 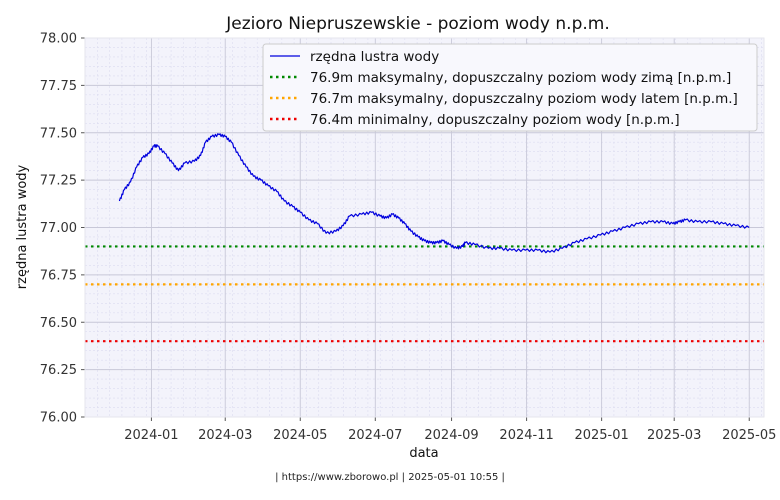 I want to click on x-tick-label: 2025-01, so click(x=601, y=435).